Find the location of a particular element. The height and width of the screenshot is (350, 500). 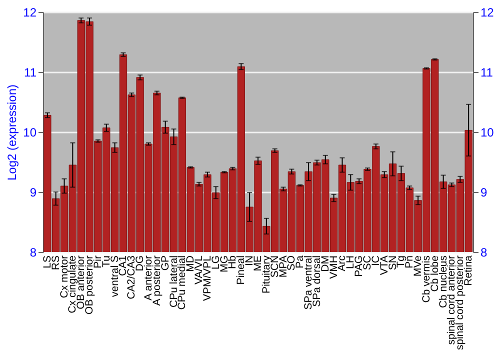

y2-tick-label: 12 is located at coordinates (487, 13).